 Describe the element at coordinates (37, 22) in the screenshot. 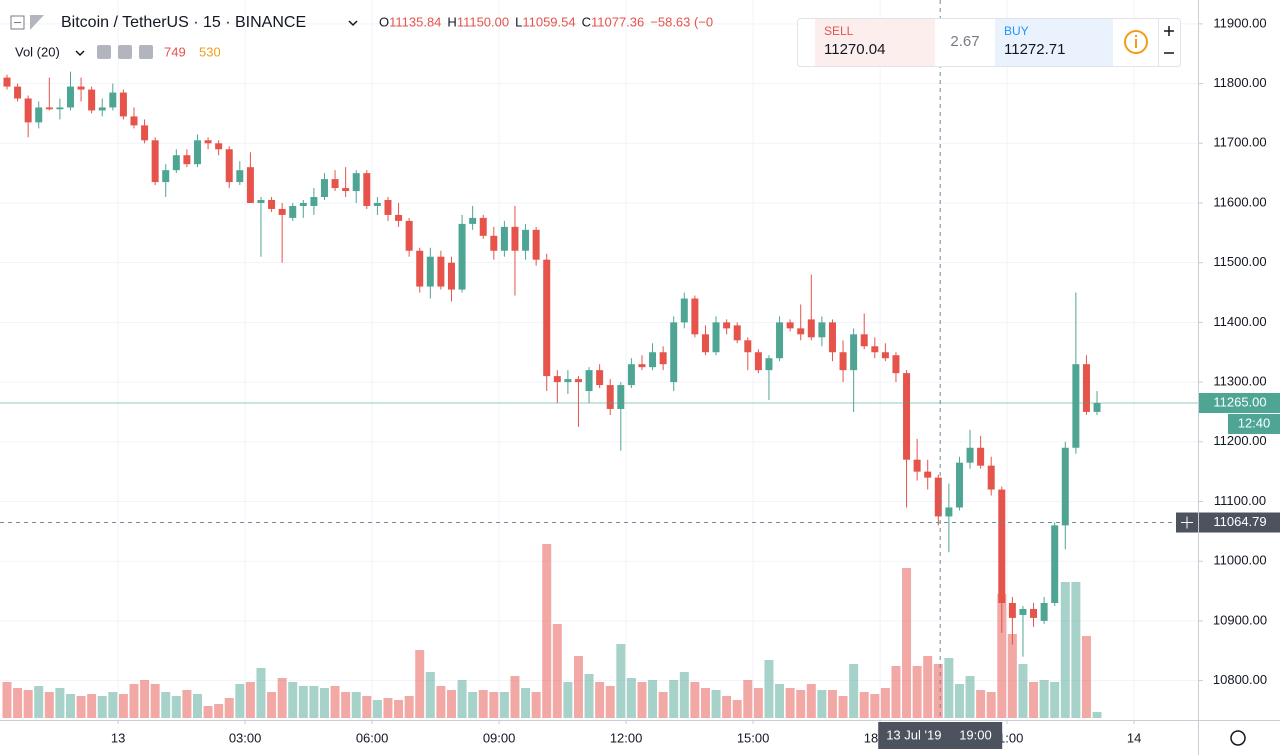

I see `symbol-icon` at that location.